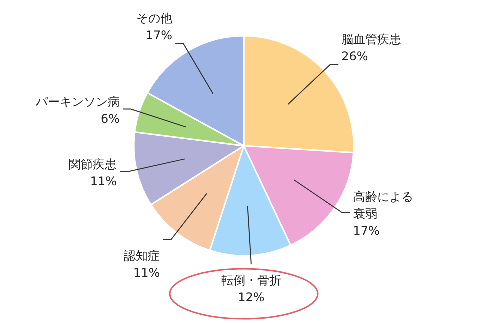 Image resolution: width=478 pixels, height=323 pixels. I want to click on slice-label: 関節疾患, so click(93, 164).